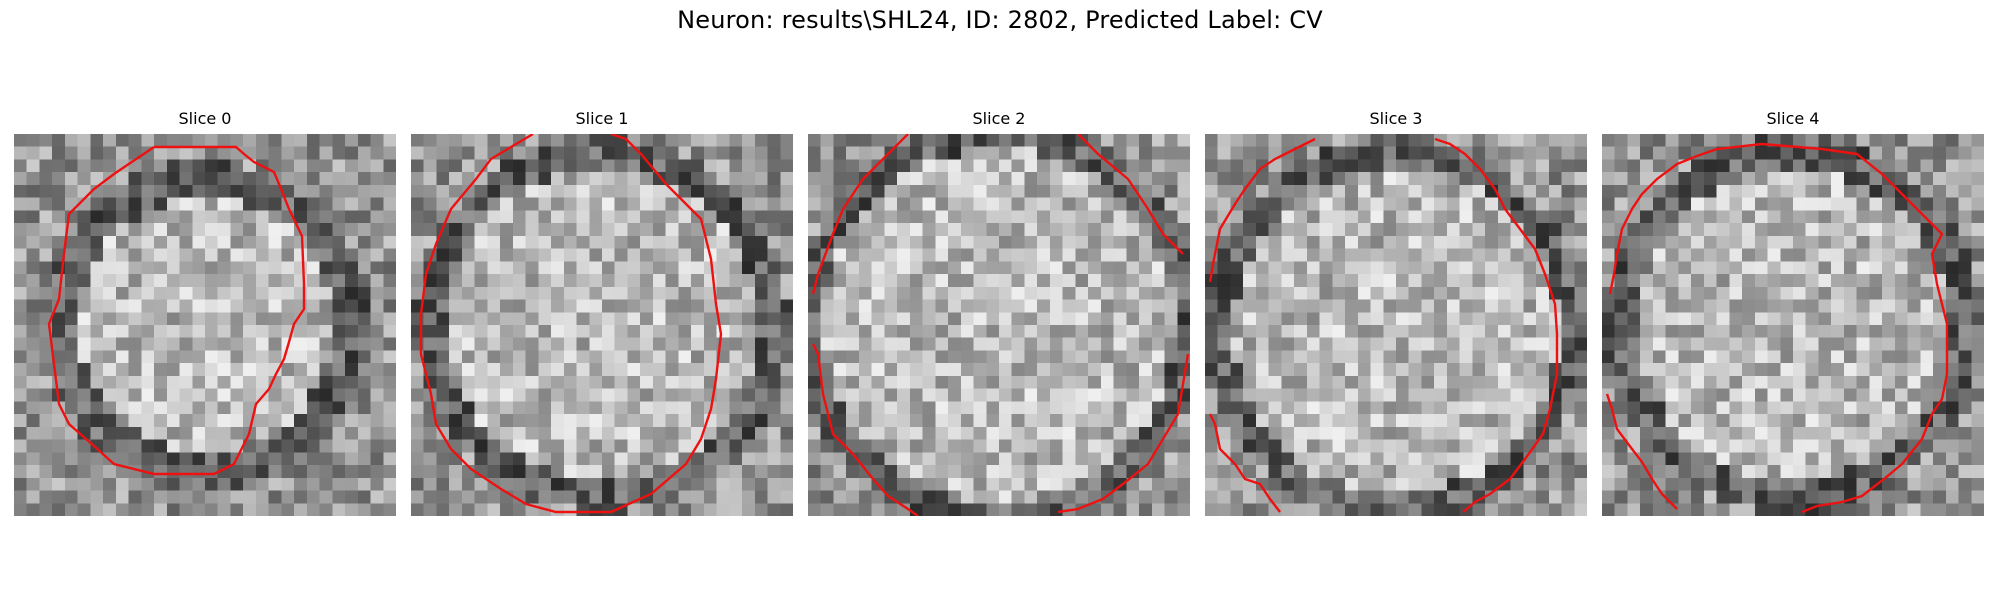 The width and height of the screenshot is (2000, 600). What do you see at coordinates (205, 118) in the screenshot?
I see `slice-title-0: Slice 0` at bounding box center [205, 118].